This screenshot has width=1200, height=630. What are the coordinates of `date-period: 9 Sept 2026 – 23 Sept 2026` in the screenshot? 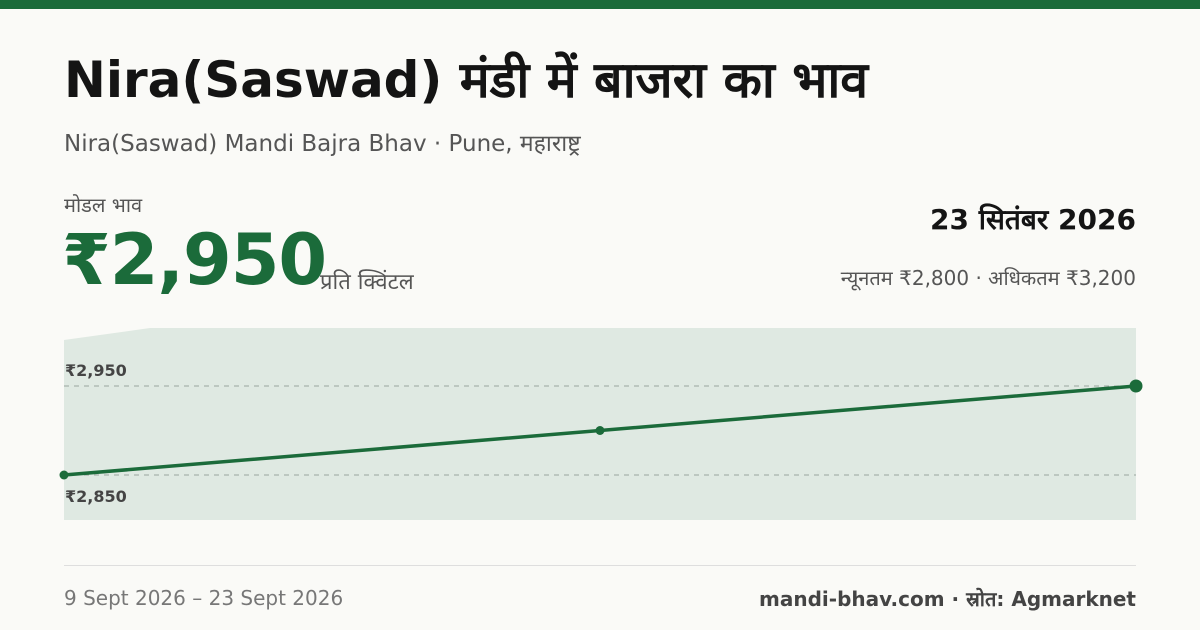 It's located at (204, 598).